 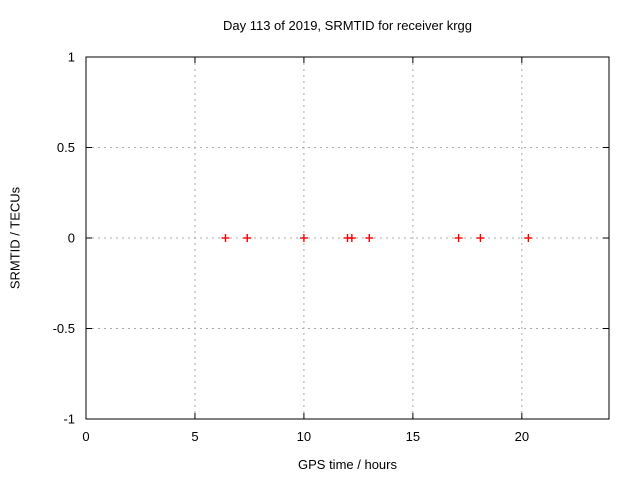 I want to click on data-points, so click(x=377, y=238).